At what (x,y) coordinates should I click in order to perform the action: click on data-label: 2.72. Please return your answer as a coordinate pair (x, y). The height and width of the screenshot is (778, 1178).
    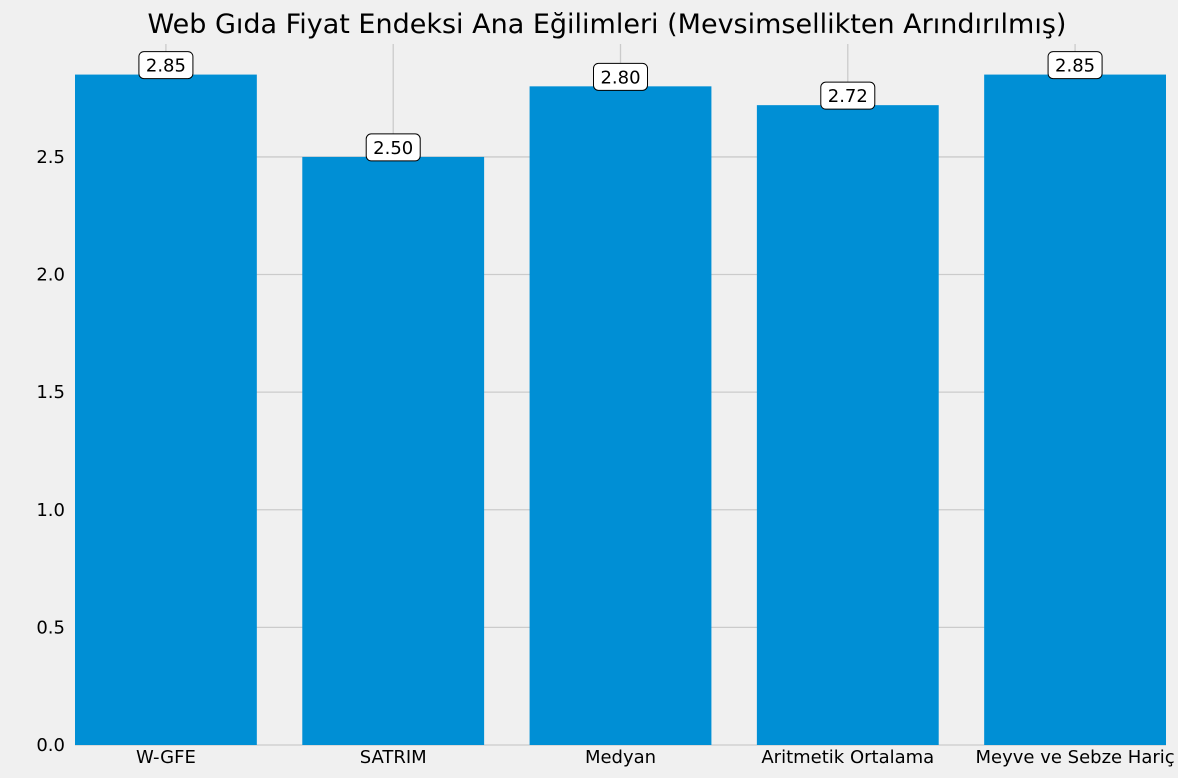
    Looking at the image, I should click on (848, 95).